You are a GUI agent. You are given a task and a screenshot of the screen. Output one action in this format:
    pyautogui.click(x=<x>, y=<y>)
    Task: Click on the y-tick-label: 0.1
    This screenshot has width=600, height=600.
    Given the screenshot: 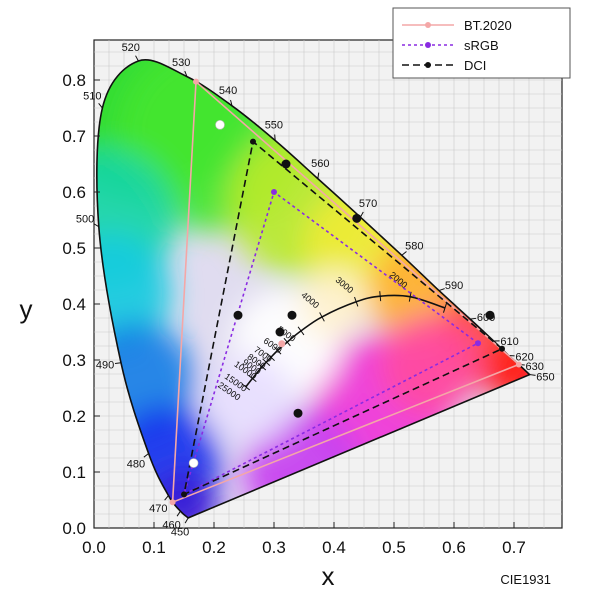 What is the action you would take?
    pyautogui.click(x=74, y=472)
    